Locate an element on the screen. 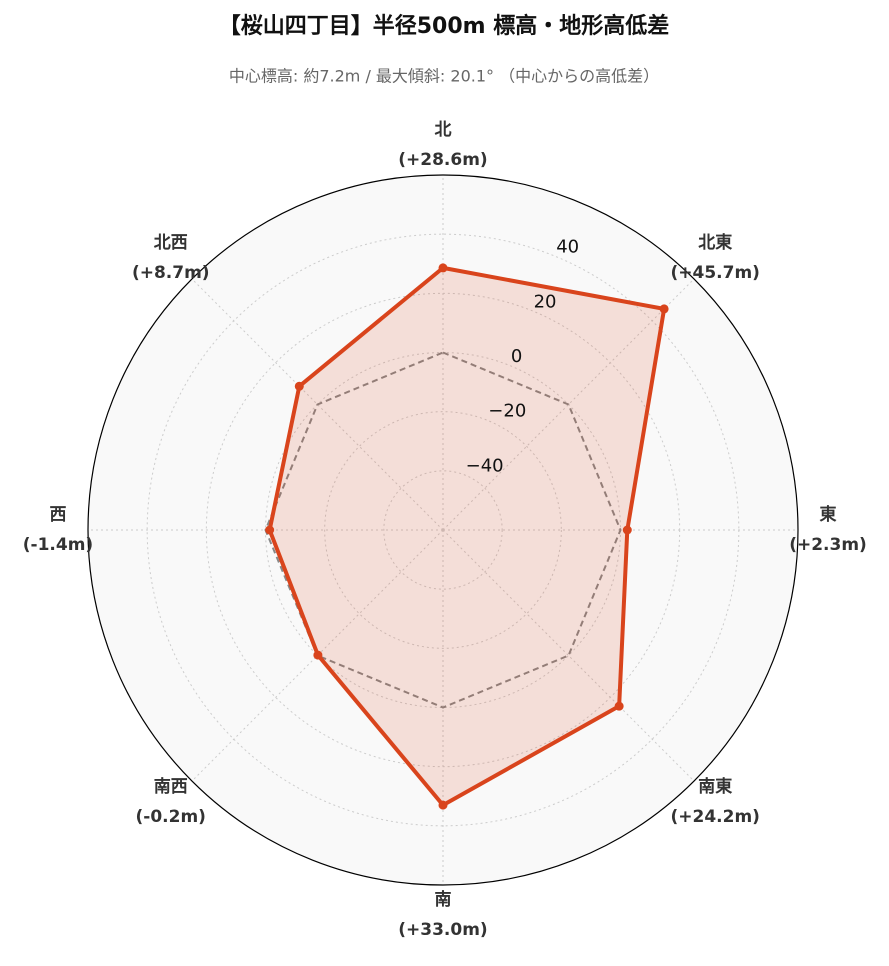 This screenshot has width=889, height=966. value-label: (+2.3m) is located at coordinates (828, 545).